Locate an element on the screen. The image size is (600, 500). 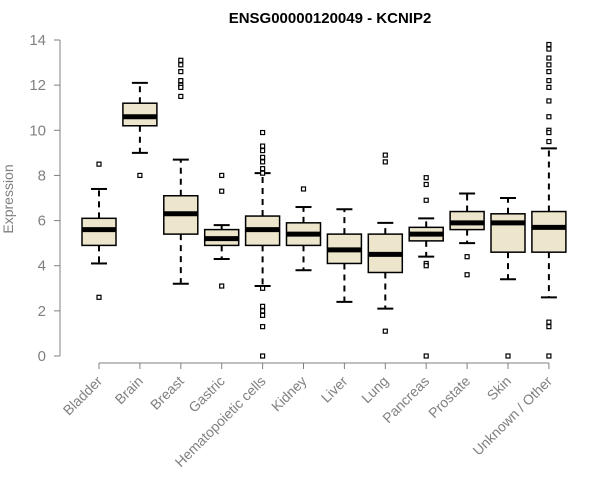
x-tick-label: Bladder is located at coordinates (83, 396).